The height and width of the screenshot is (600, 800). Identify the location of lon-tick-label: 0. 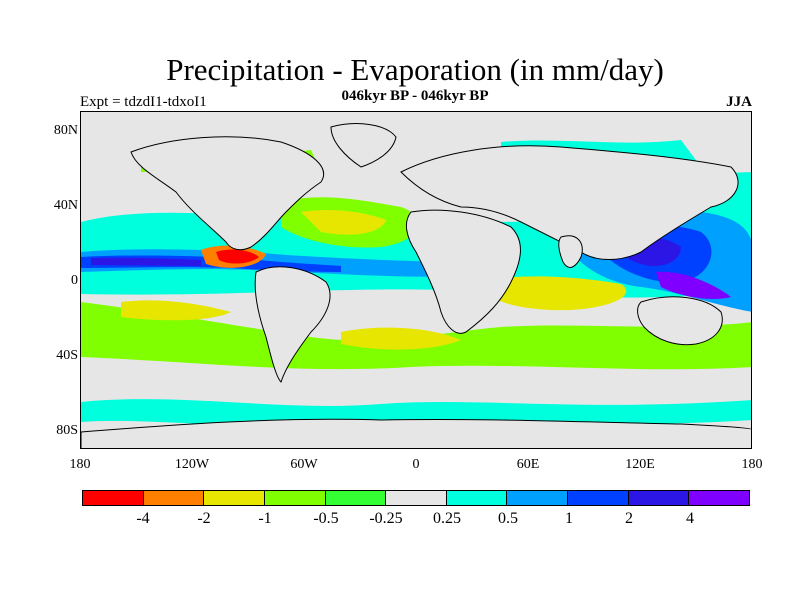
(416, 464).